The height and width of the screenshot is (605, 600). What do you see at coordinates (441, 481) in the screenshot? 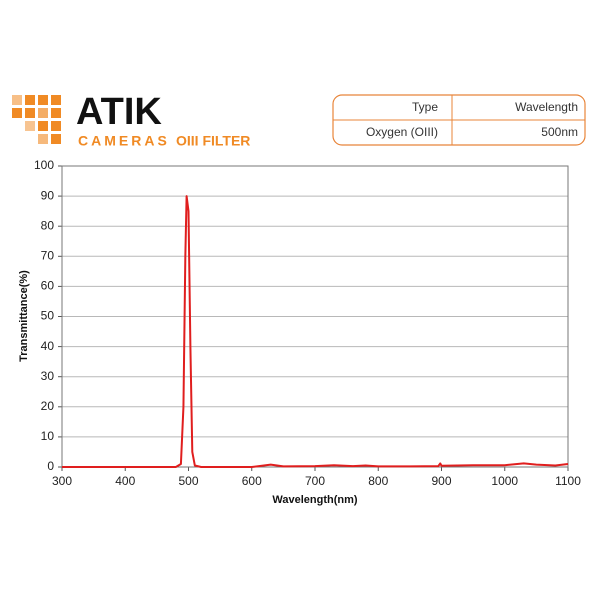
I see `x-tick-label: 900` at bounding box center [441, 481].